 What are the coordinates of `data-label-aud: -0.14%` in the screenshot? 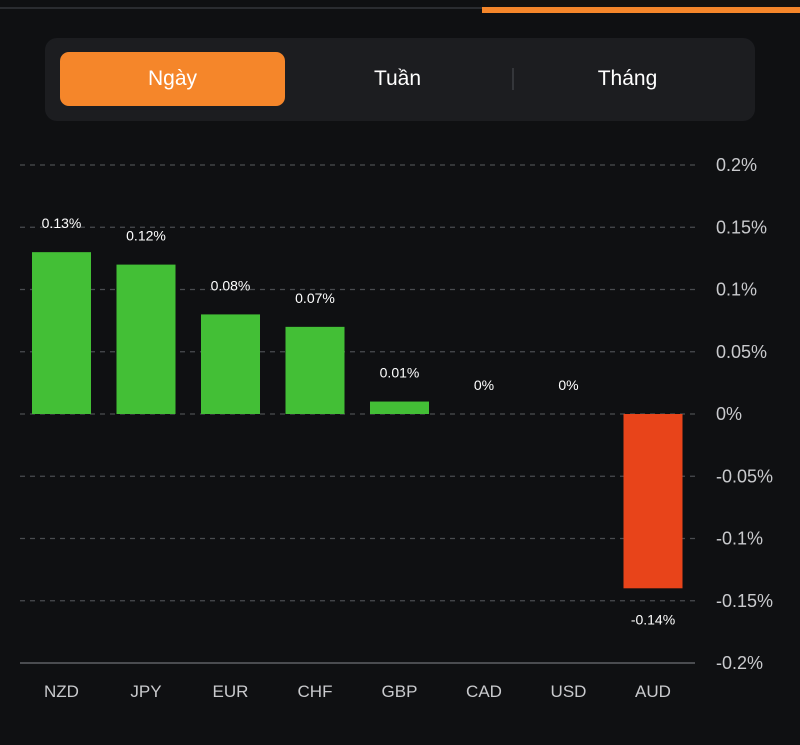 It's located at (653, 619).